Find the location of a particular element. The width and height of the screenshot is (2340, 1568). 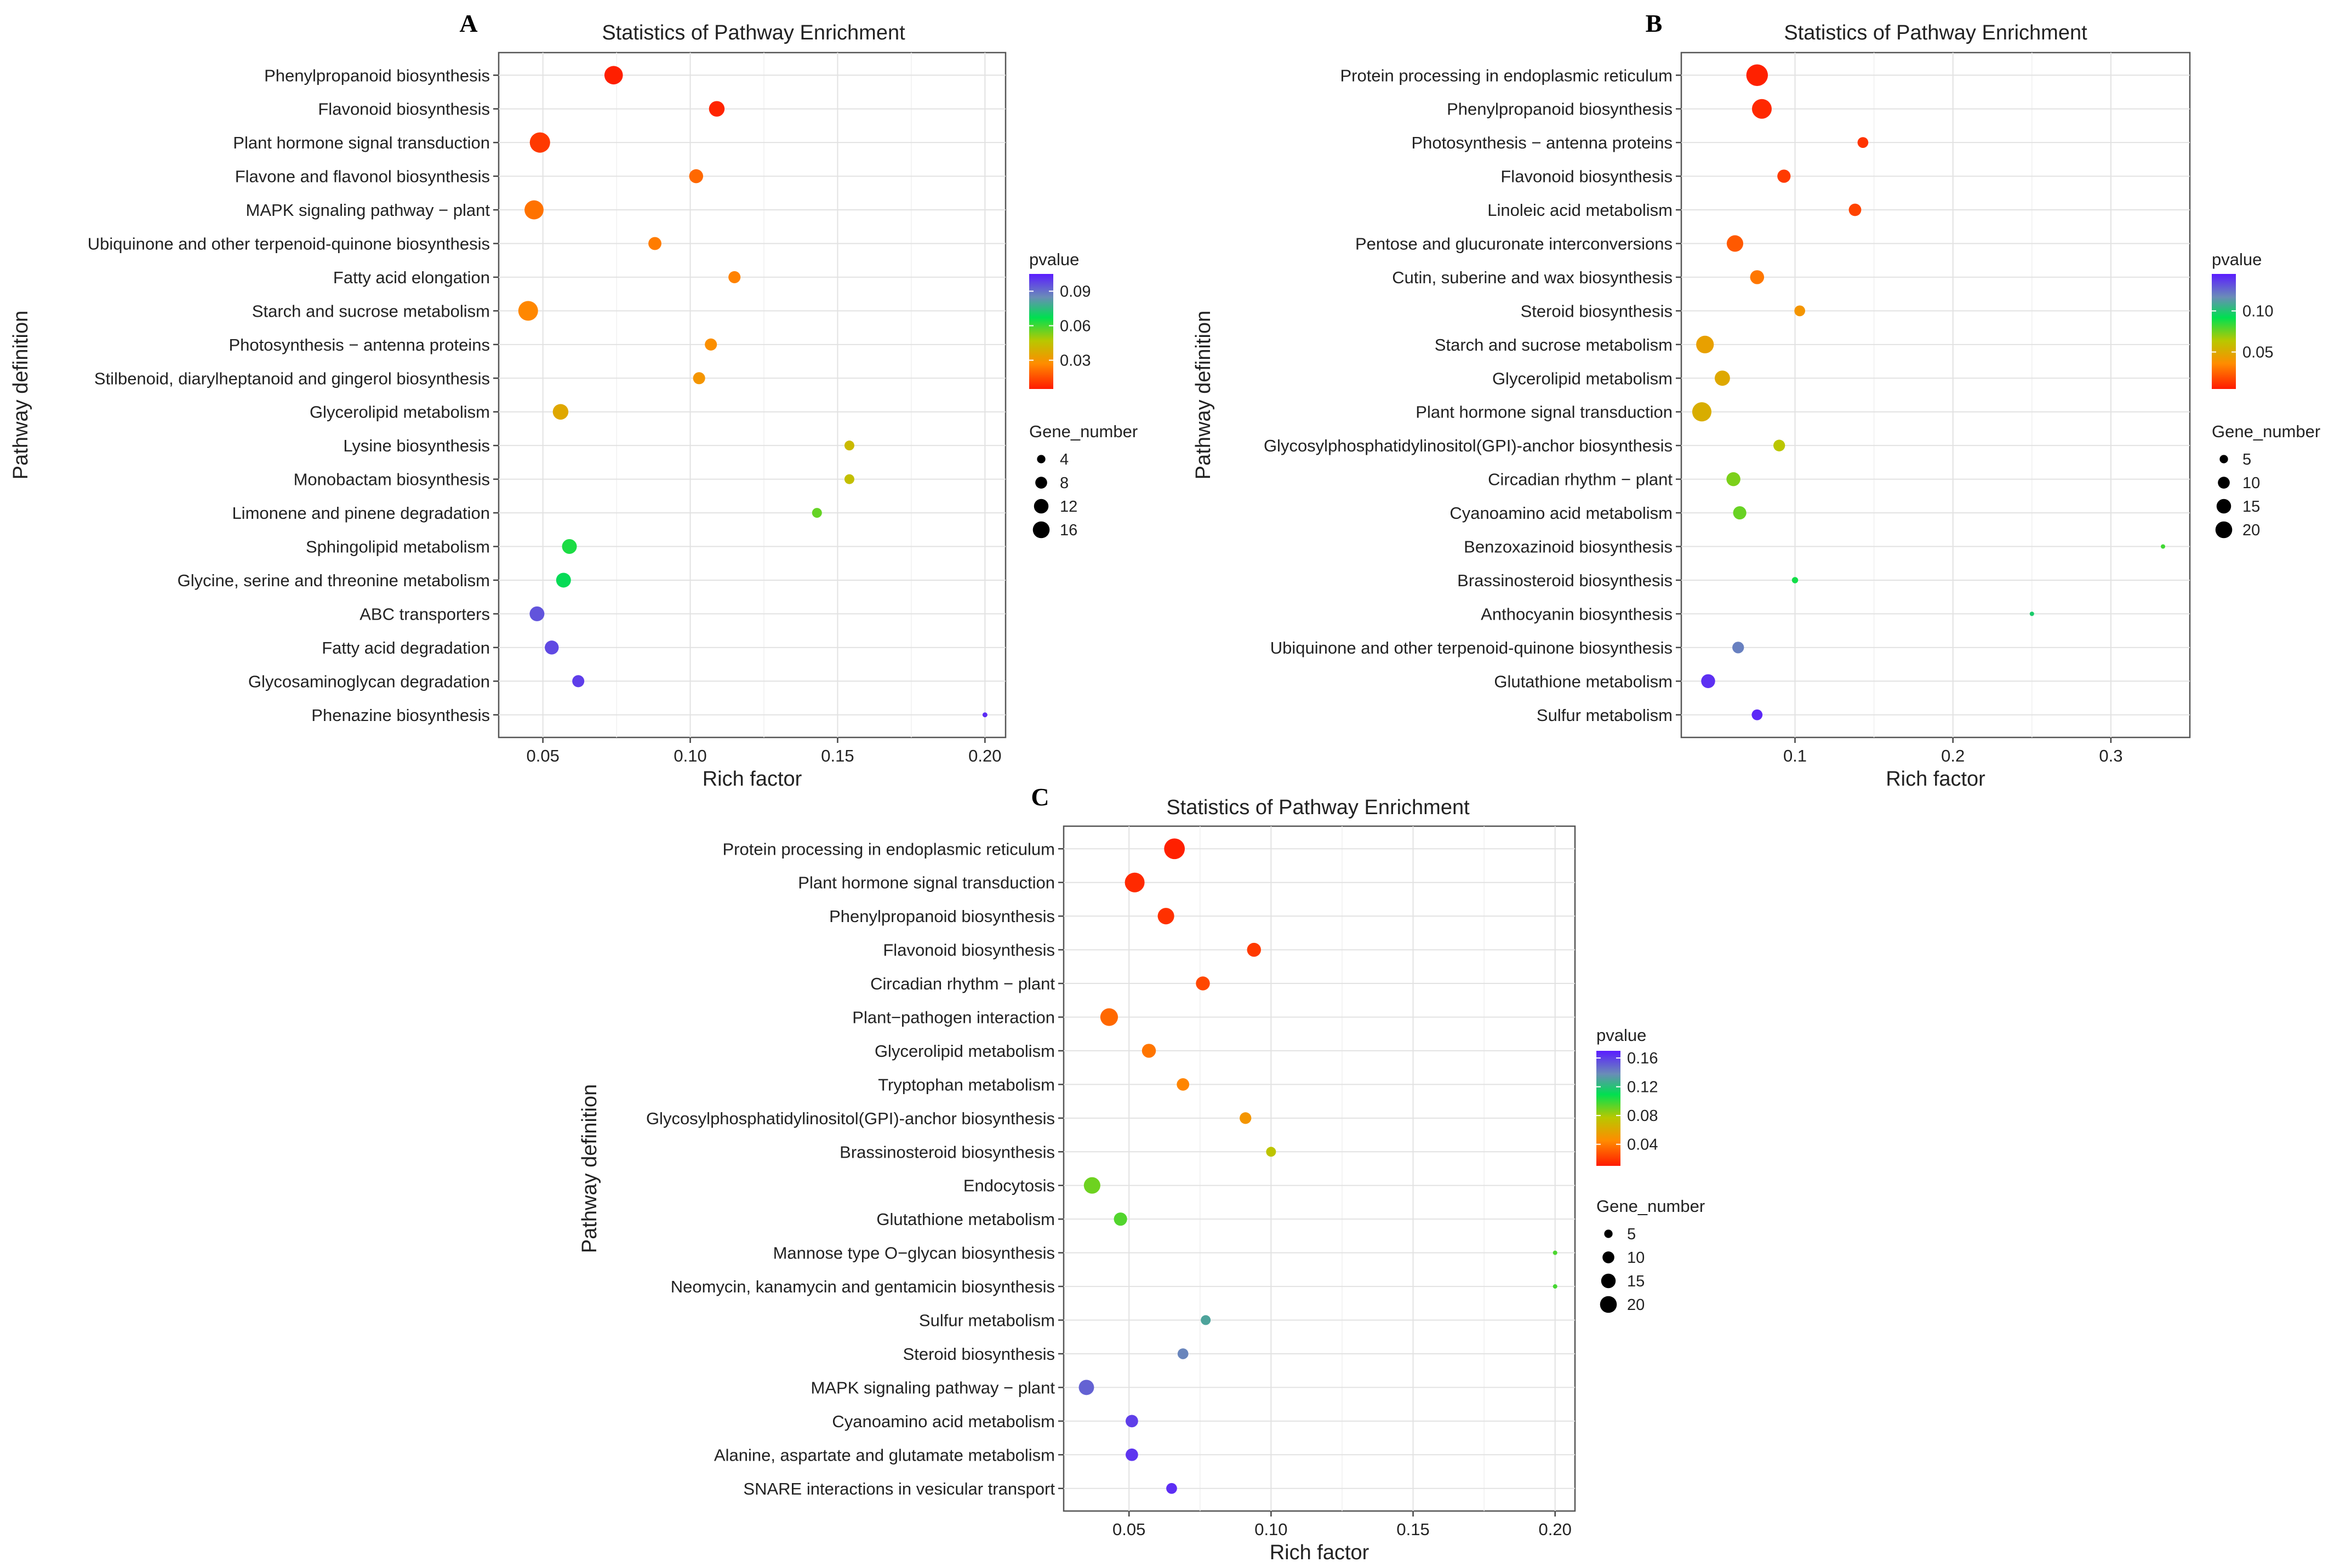

x-tick-label: 0.3 is located at coordinates (2111, 755).